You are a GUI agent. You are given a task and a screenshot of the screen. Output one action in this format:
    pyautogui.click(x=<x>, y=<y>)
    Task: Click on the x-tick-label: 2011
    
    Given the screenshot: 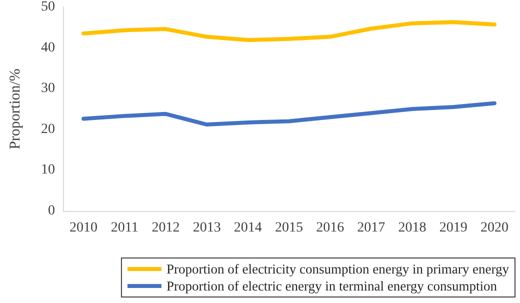 What is the action you would take?
    pyautogui.click(x=124, y=228)
    